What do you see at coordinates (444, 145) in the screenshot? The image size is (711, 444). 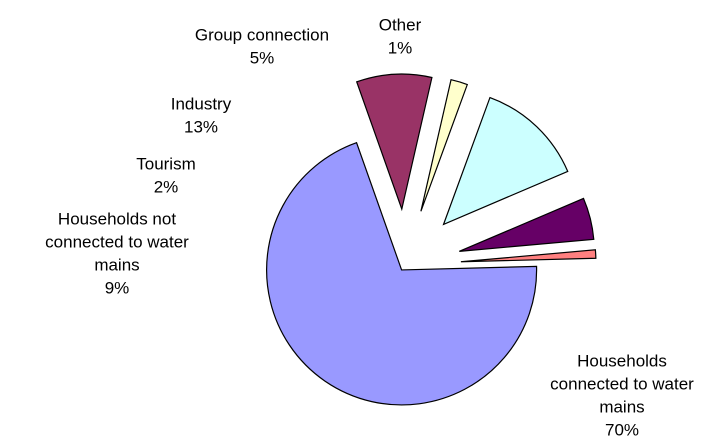 I see `pie-slice-tourism` at bounding box center [444, 145].